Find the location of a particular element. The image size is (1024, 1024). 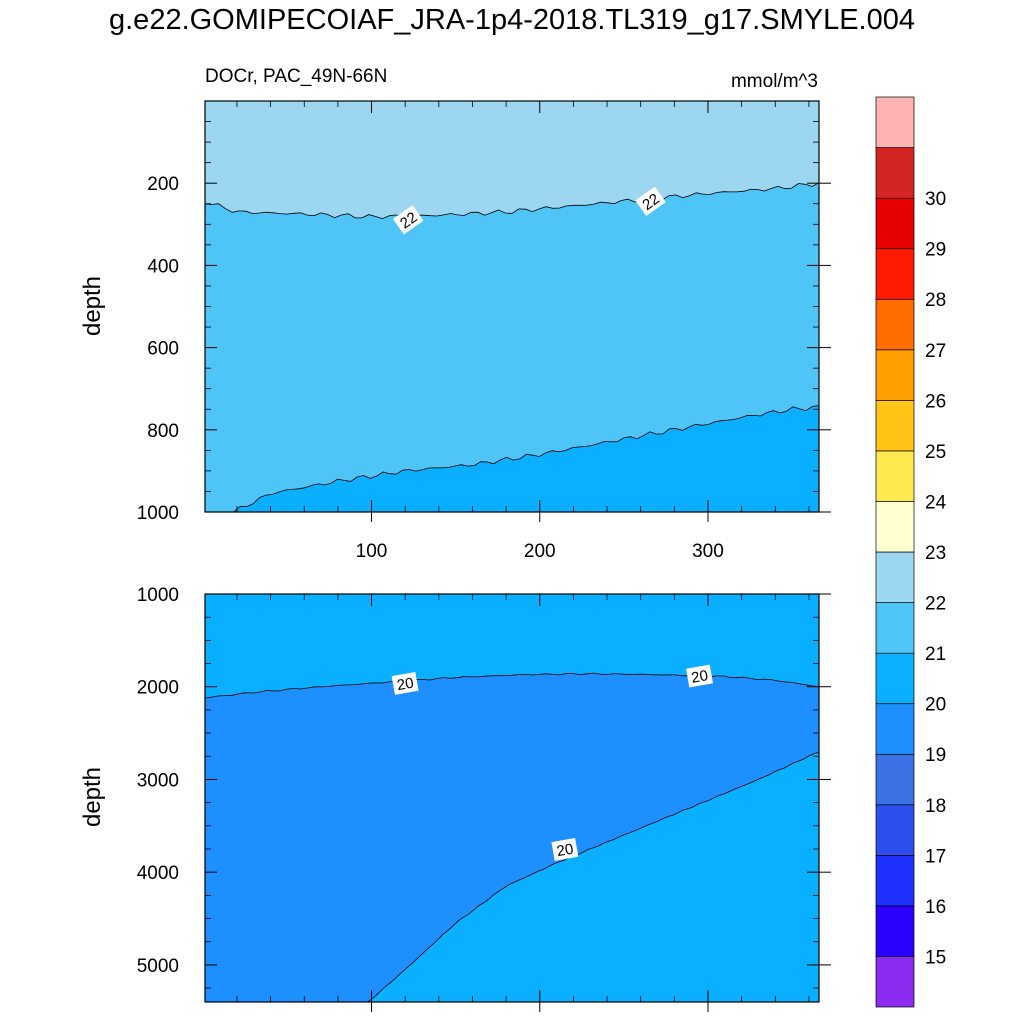

colorbar-label: 27 is located at coordinates (935, 351).